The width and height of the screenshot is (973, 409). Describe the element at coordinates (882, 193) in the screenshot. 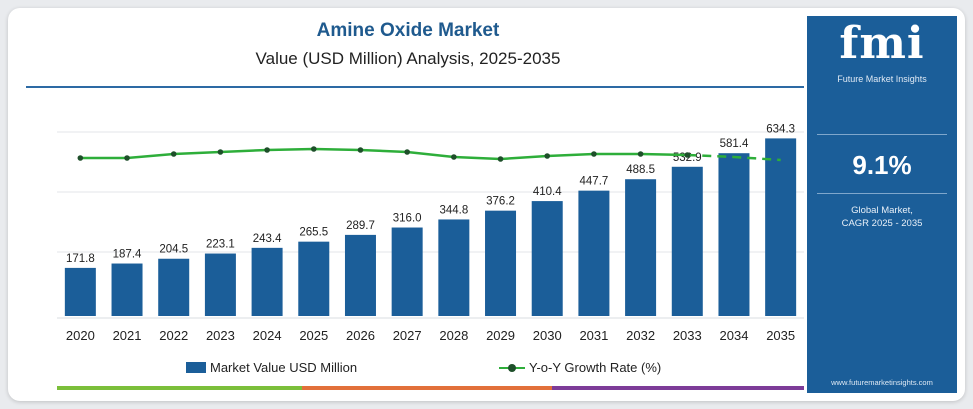

I see `sidebar-divider-bottom` at that location.